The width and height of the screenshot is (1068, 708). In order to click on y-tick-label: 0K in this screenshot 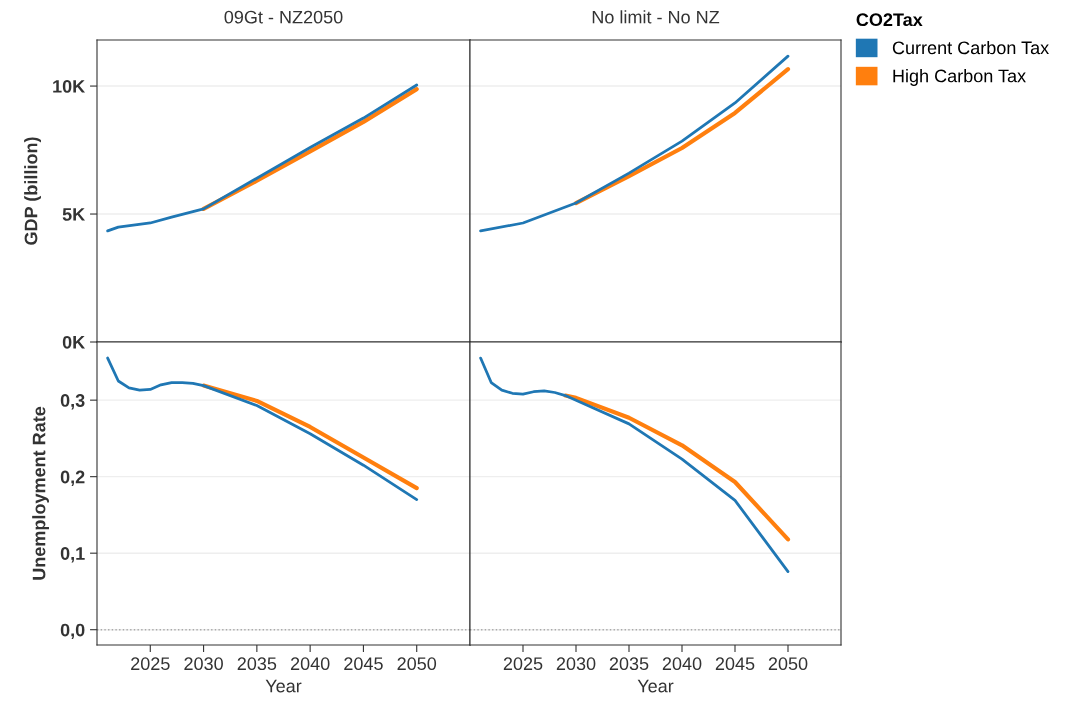, I will do `click(74, 342)`.